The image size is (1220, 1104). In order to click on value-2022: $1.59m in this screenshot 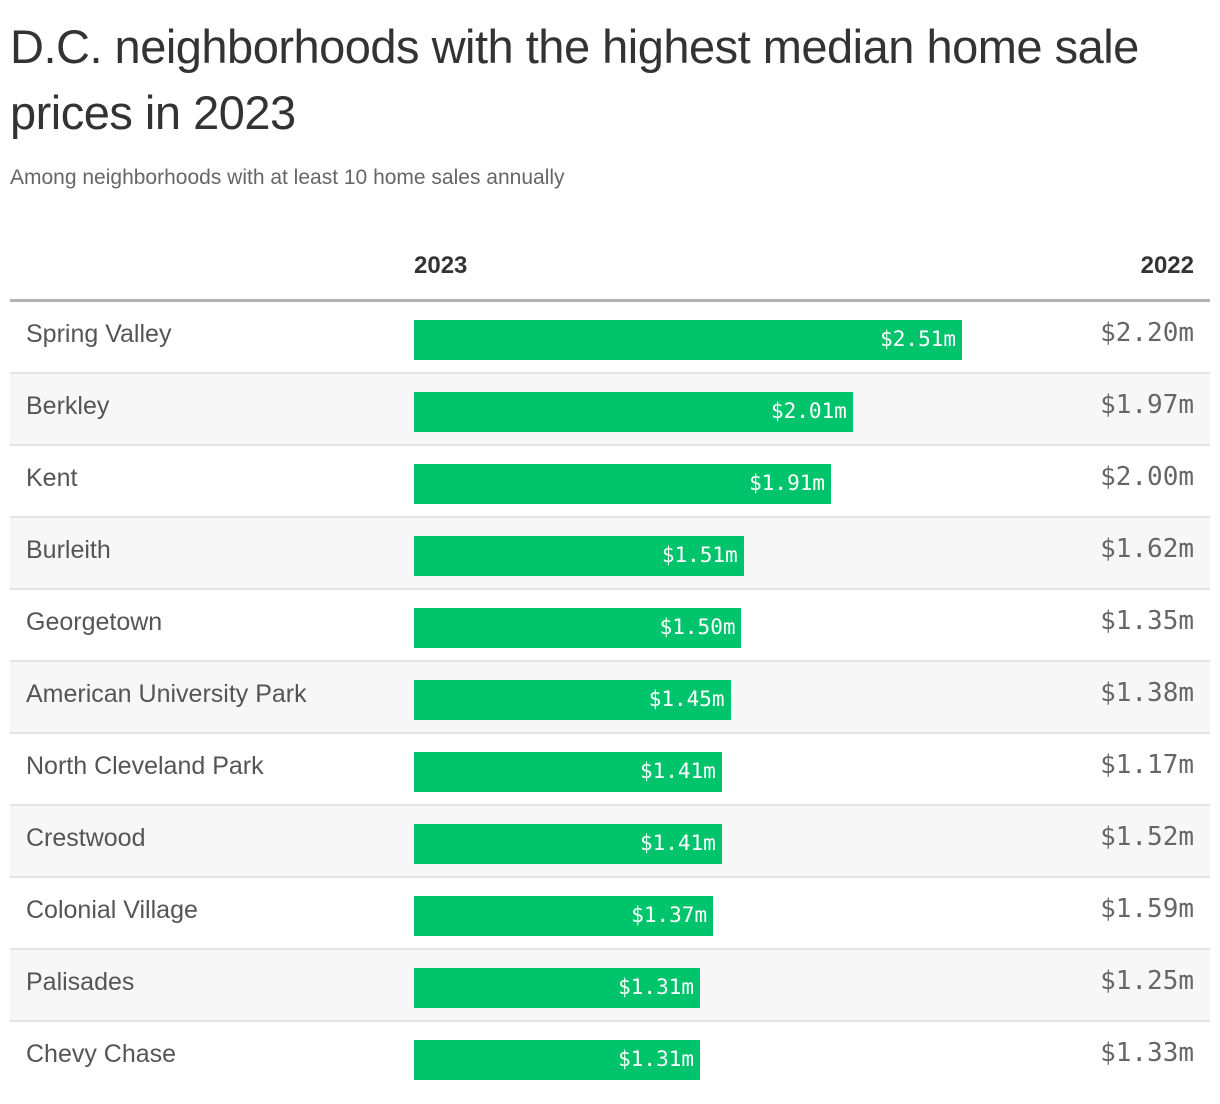, I will do `click(1147, 909)`.